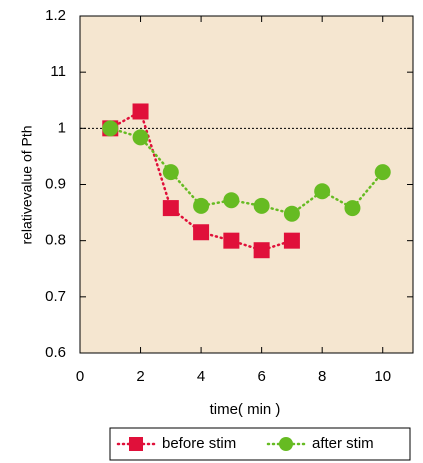 Image resolution: width=423 pixels, height=463 pixels. I want to click on x-tick-label: 2, so click(140, 376).